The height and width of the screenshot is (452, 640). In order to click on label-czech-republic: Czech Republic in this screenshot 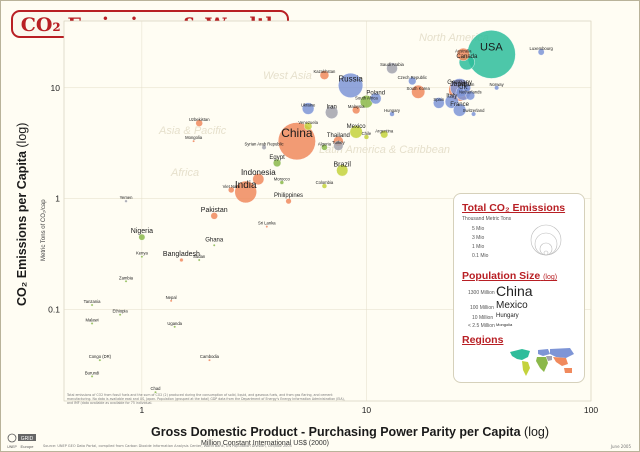, I will do `click(412, 77)`.